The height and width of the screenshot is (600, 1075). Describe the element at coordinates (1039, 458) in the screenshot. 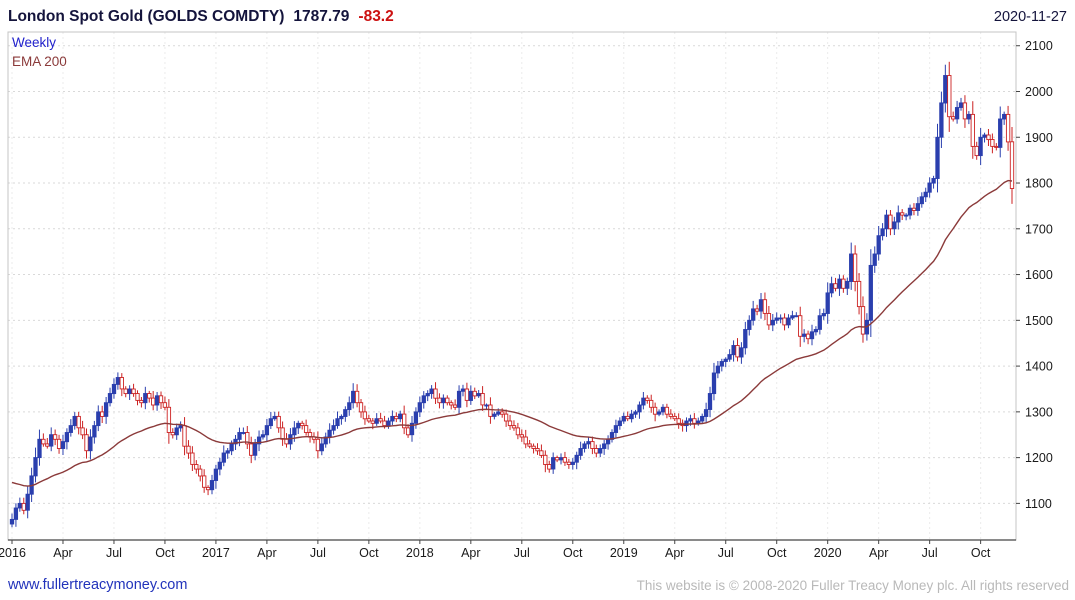

I see `svg-text: 1200` at that location.